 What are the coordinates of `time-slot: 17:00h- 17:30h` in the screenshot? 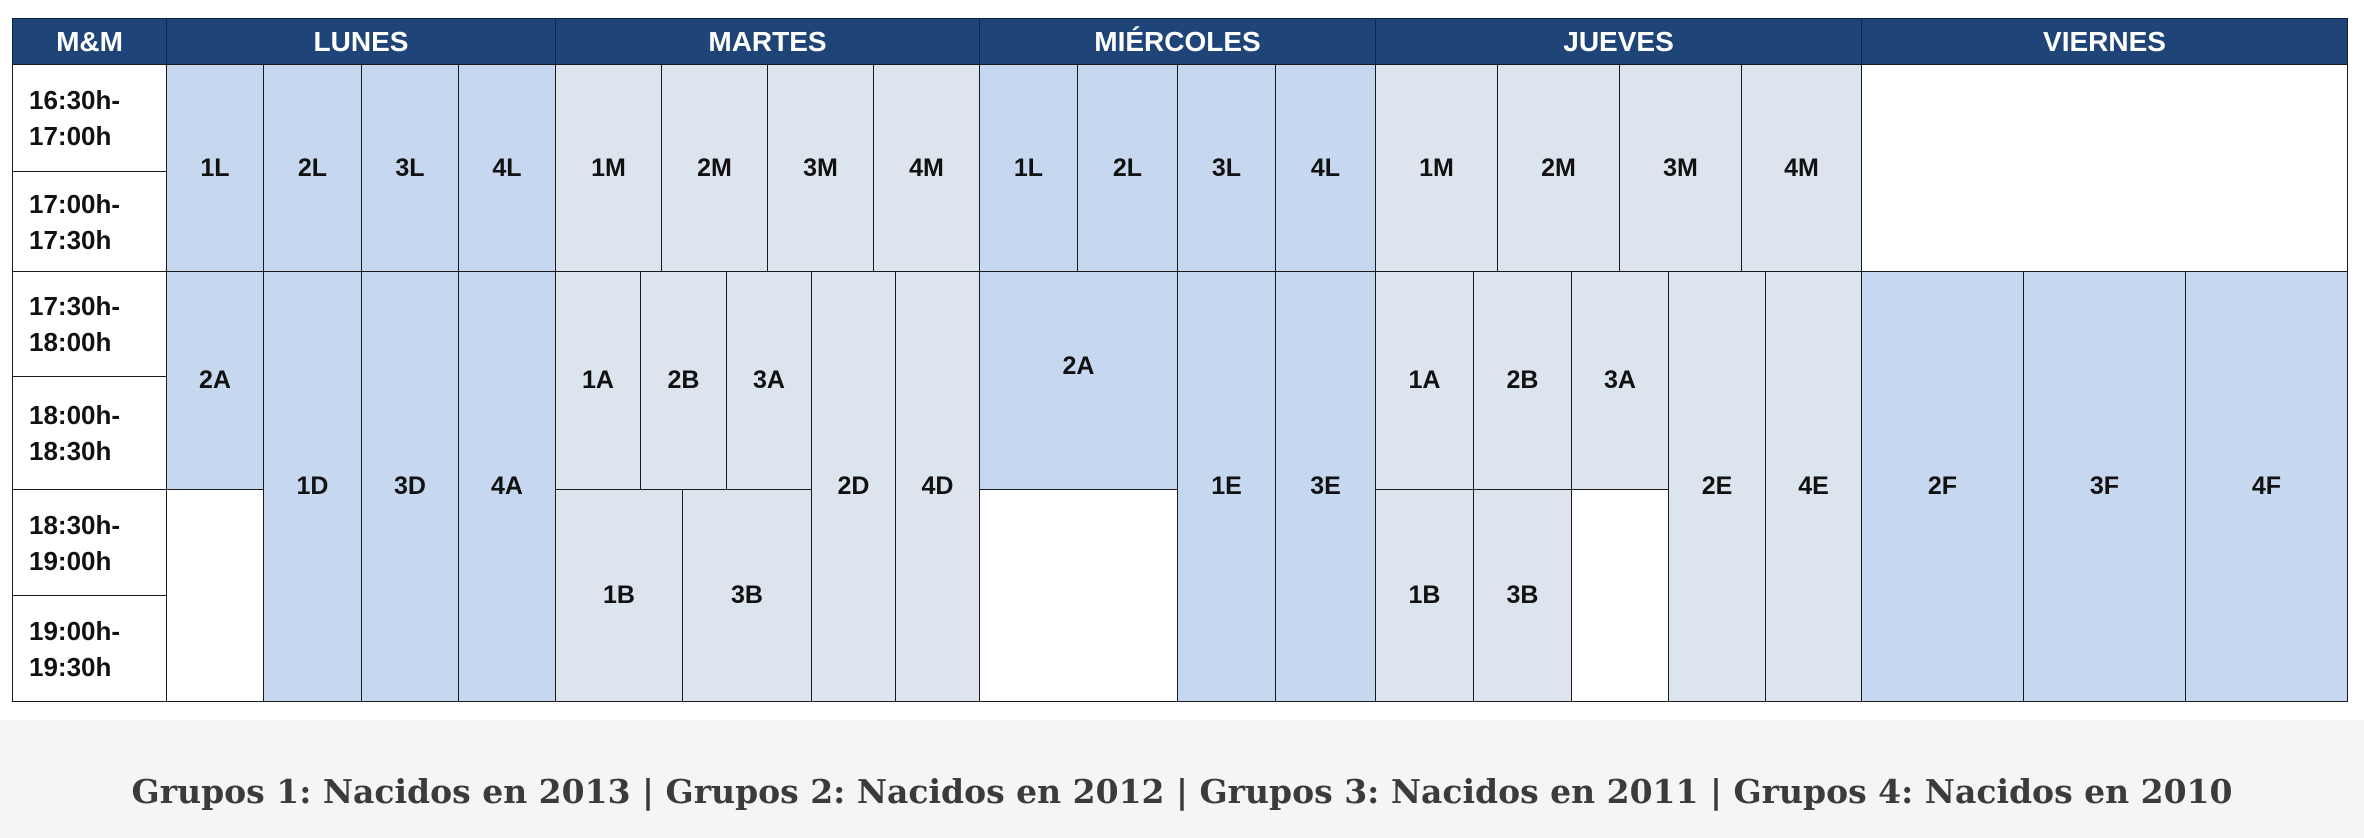 It's located at (89, 221).